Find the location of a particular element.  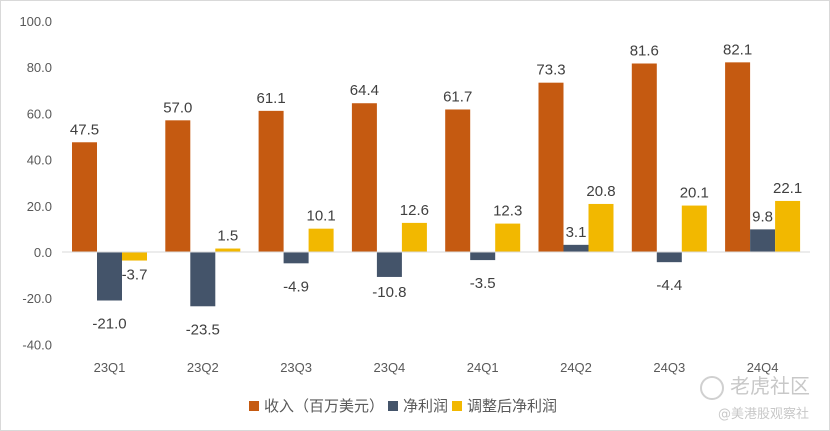

x-category-label: 23Q4 is located at coordinates (389, 367).